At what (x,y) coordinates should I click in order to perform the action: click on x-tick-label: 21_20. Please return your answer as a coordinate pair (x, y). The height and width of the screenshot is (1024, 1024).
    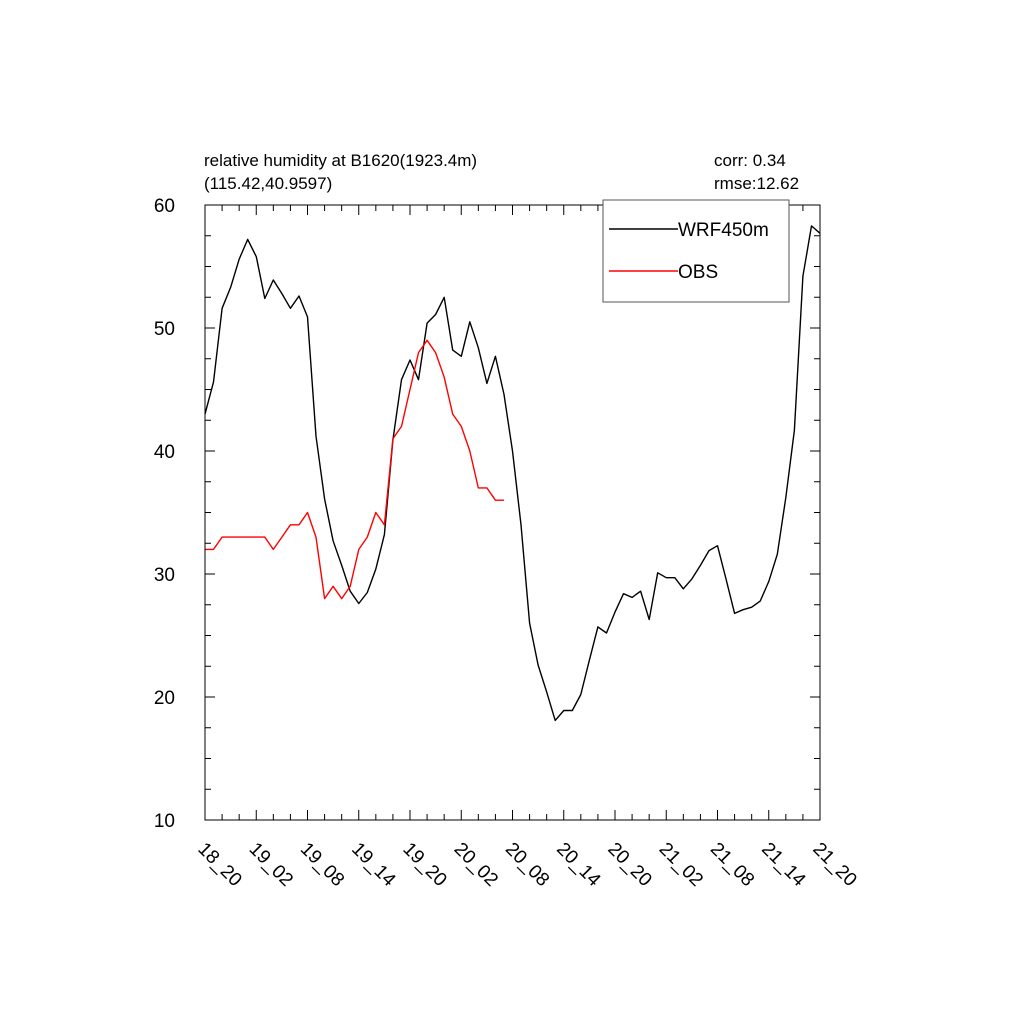
    Looking at the image, I should click on (834, 865).